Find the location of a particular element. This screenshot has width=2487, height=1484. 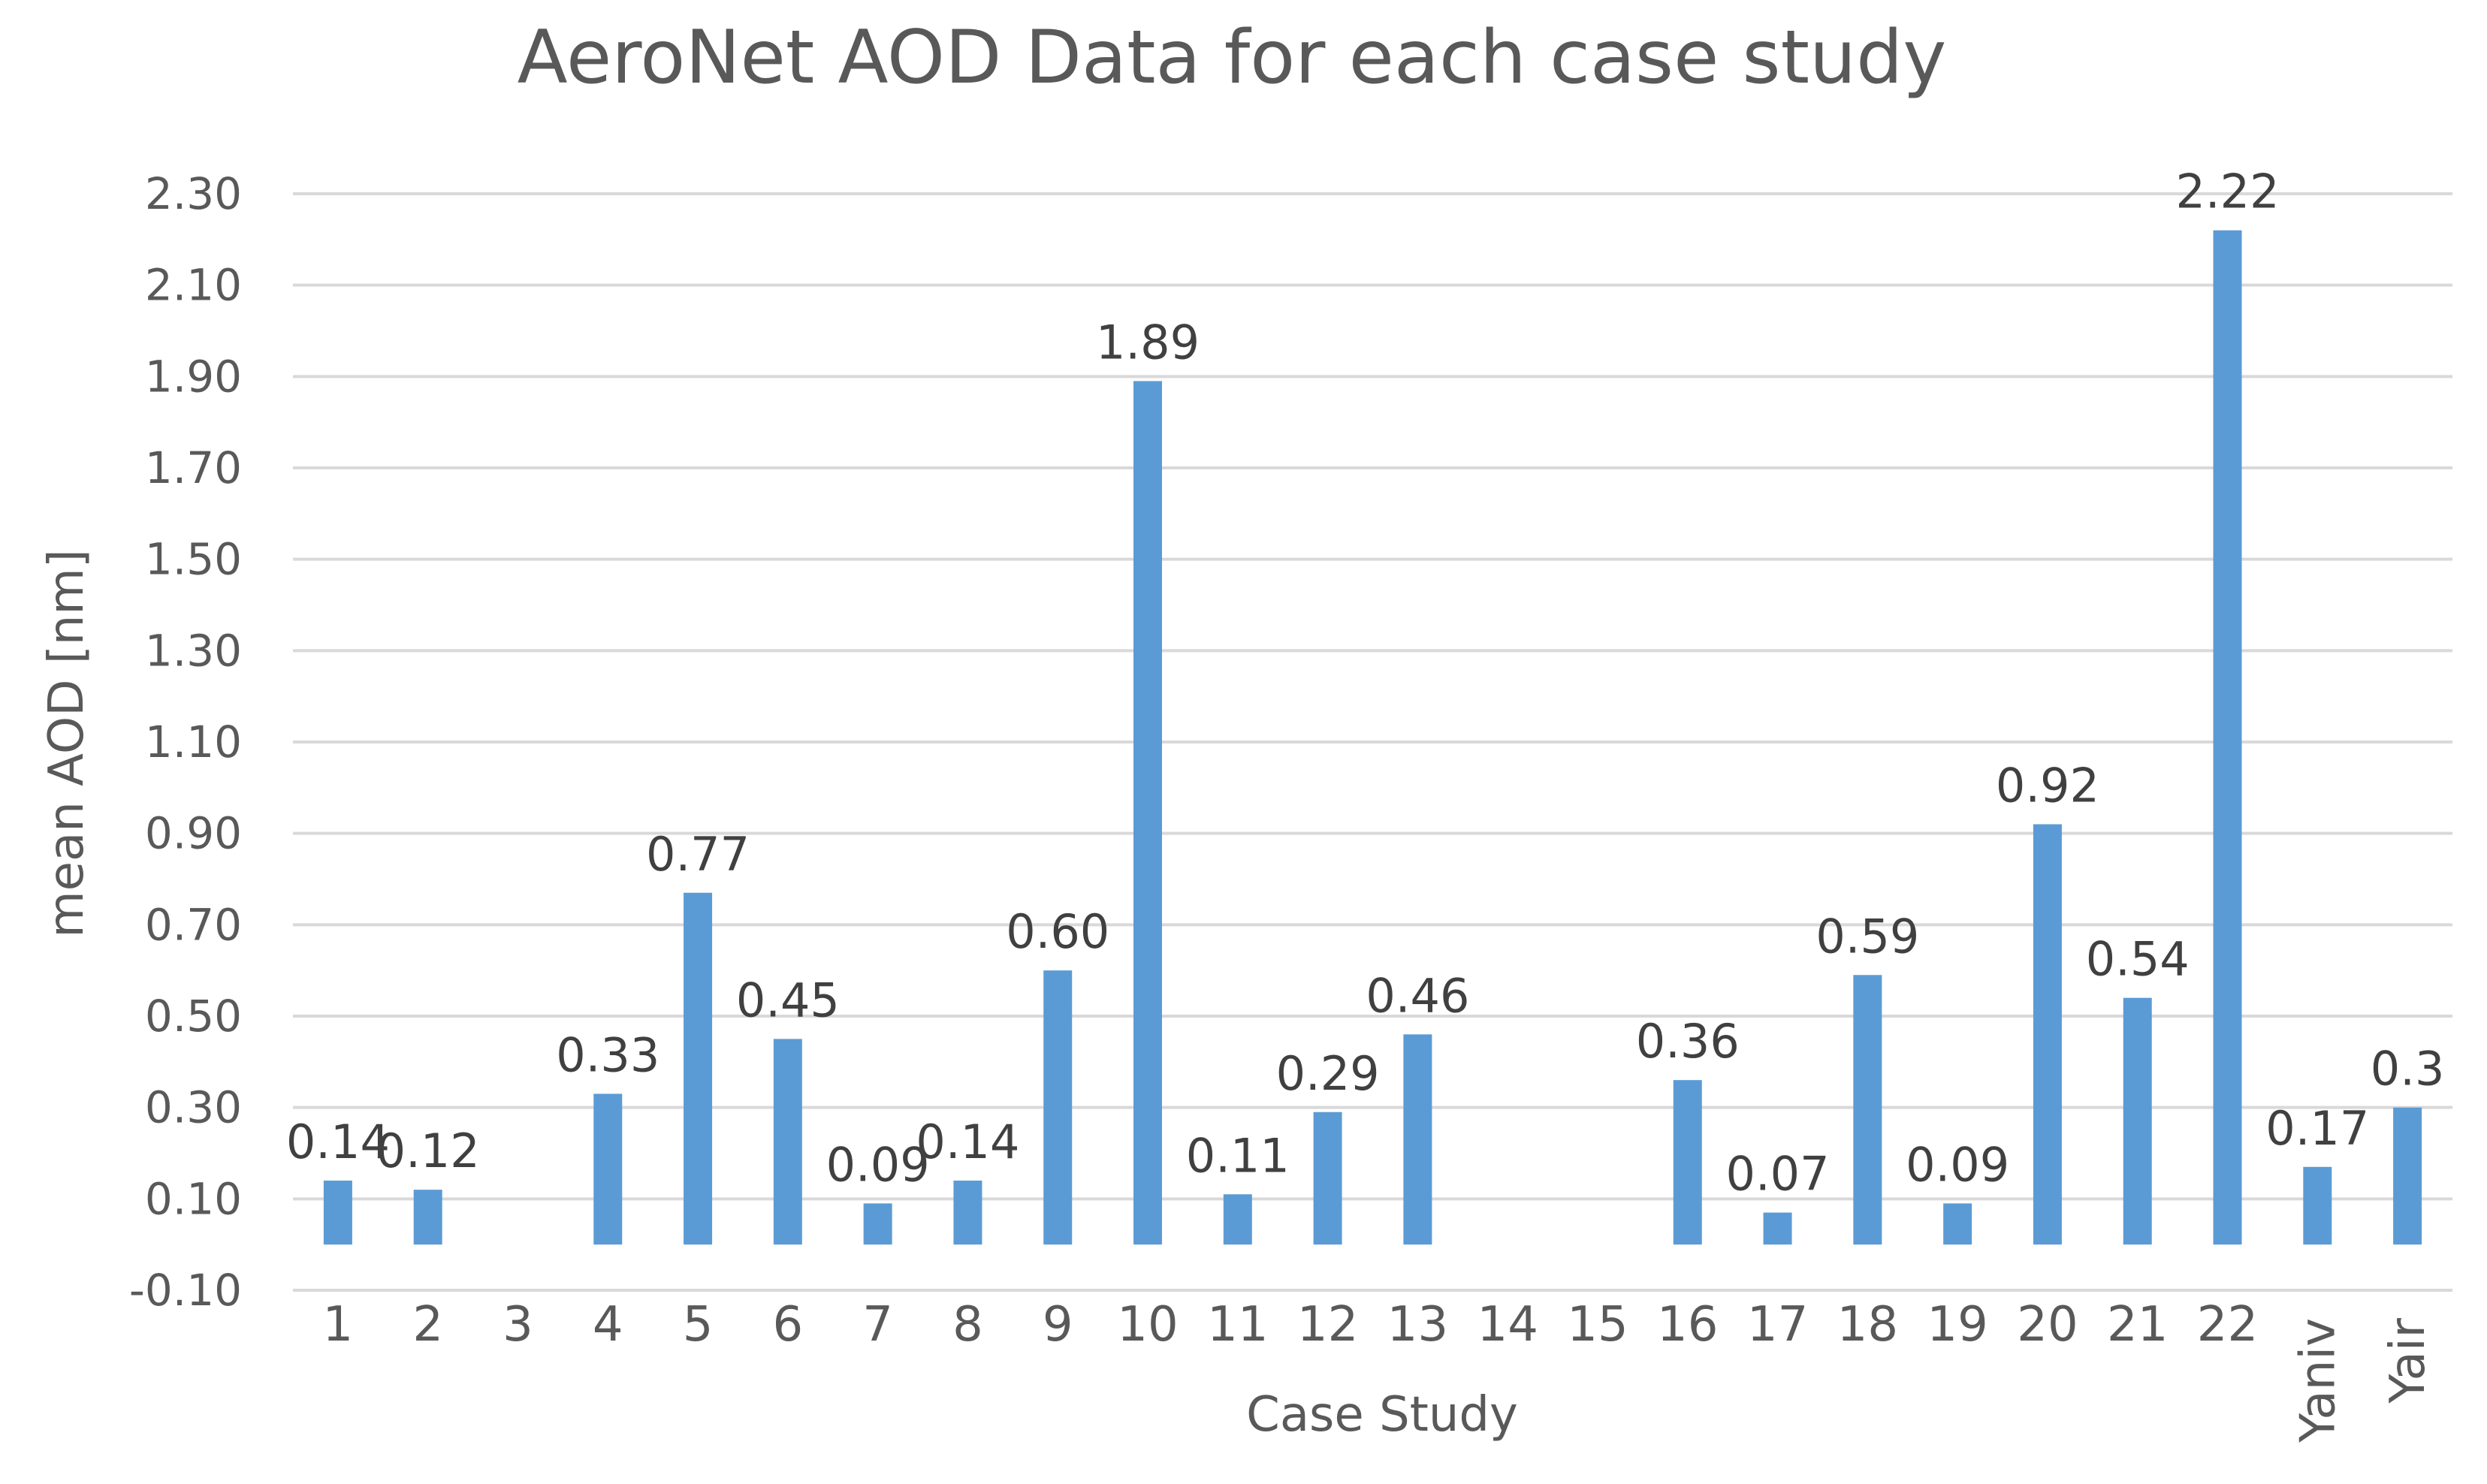

data-label: 0.12 is located at coordinates (428, 1151).